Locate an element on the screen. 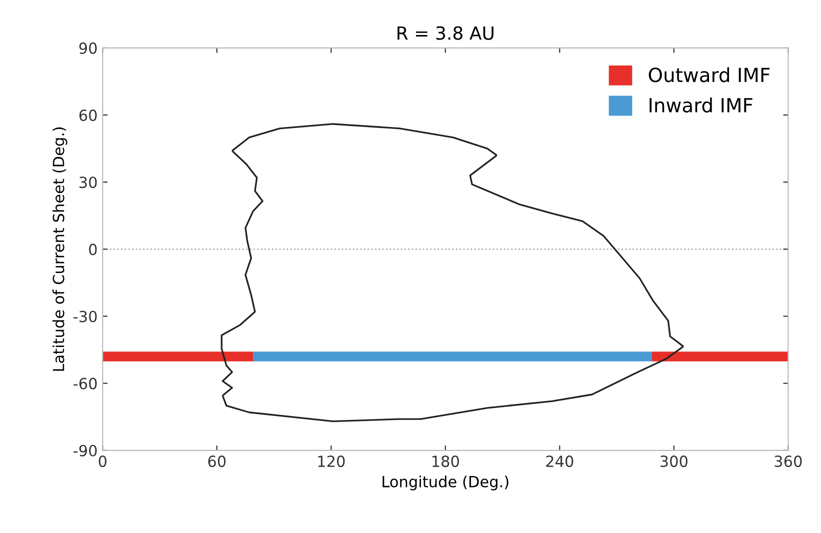 Image resolution: width=821 pixels, height=533 pixels. x-tick-label: 180 is located at coordinates (445, 462).